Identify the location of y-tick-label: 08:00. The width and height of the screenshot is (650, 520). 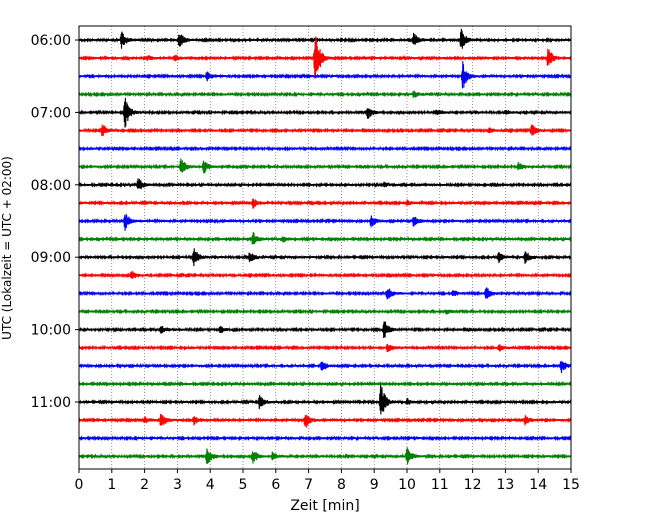
(51, 186).